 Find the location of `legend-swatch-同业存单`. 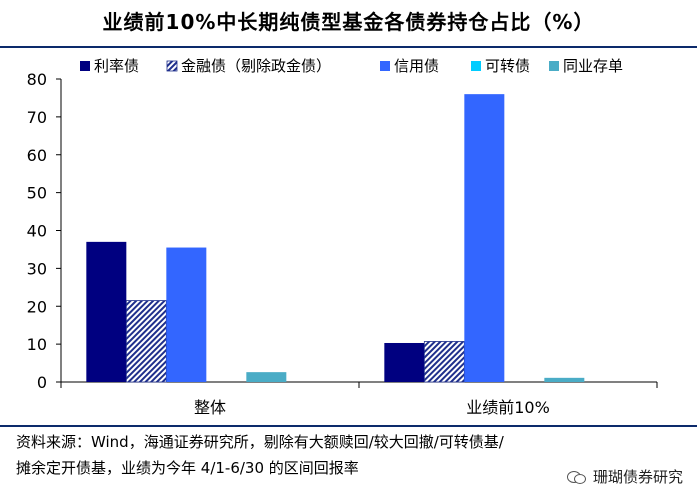

legend-swatch-同业存单 is located at coordinates (554, 66).